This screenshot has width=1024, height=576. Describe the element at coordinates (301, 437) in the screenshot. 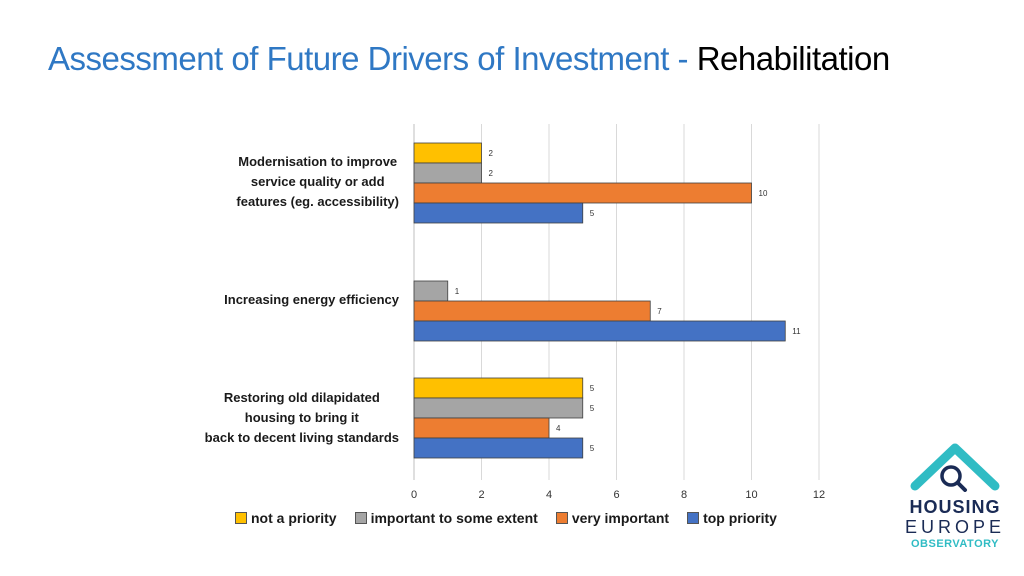

I see `category-label-line: back to decent living standards` at that location.